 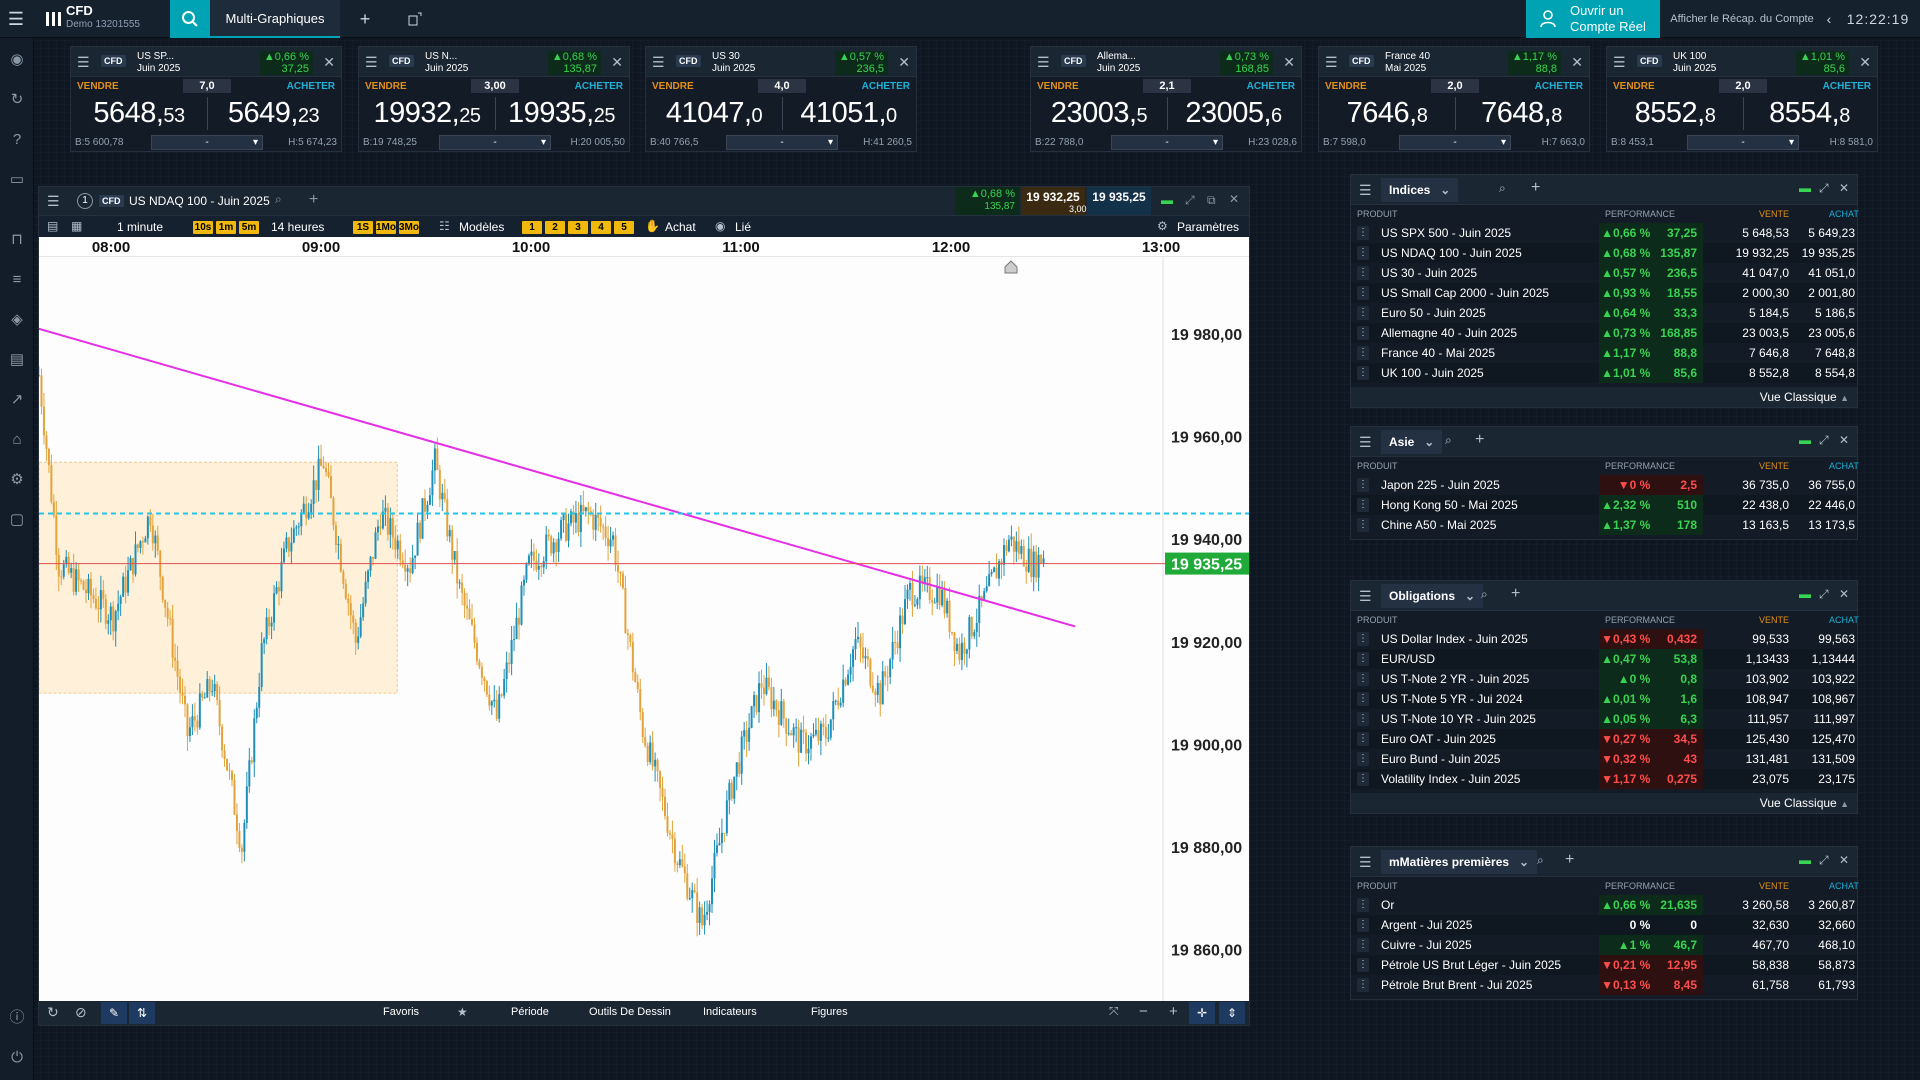 I want to click on tab-multi-graphiques: Multi-Graphiques, so click(x=275, y=19).